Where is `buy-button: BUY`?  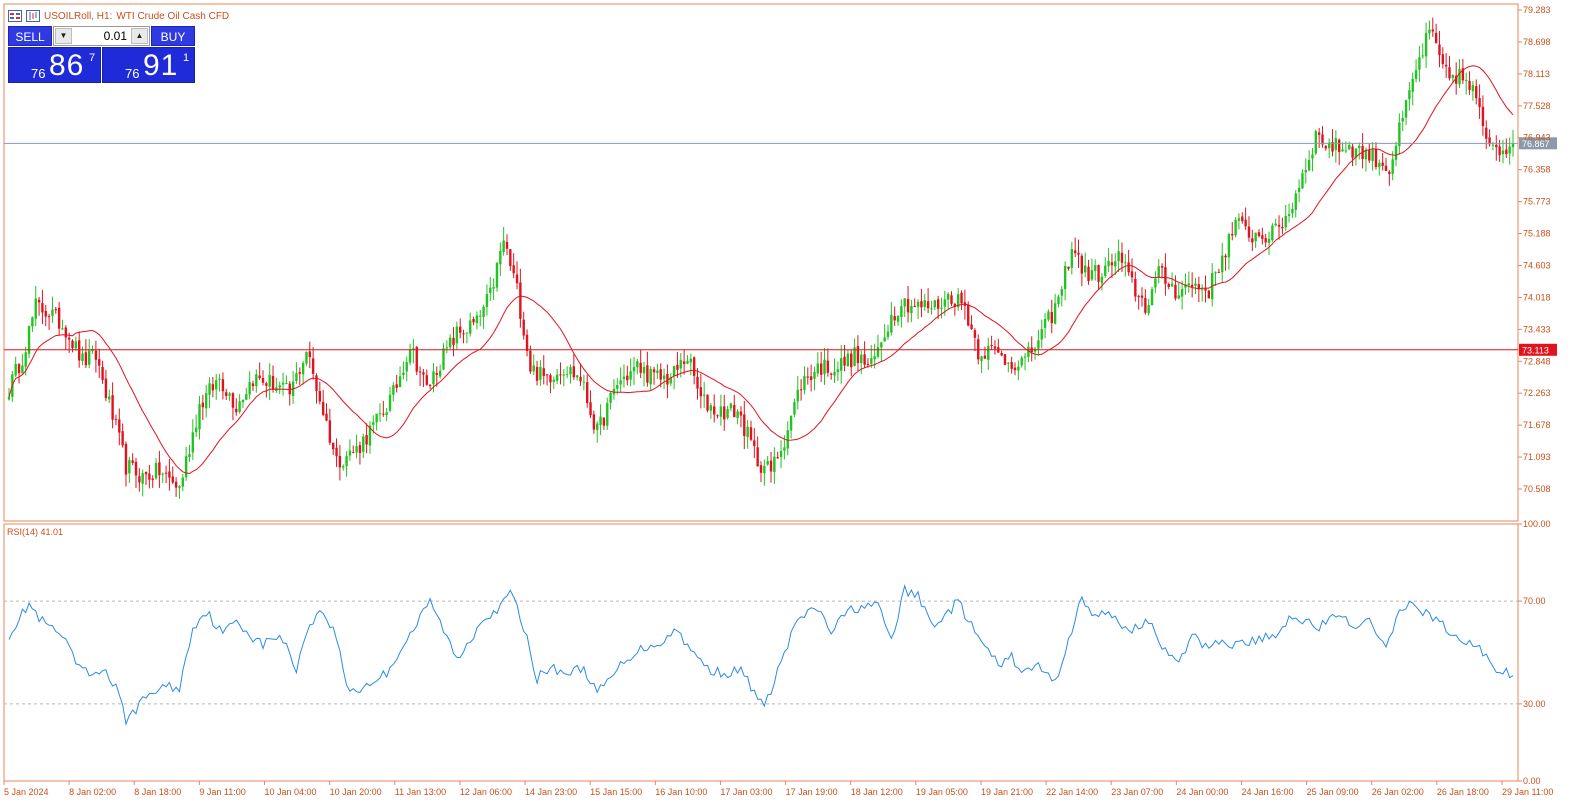 buy-button: BUY is located at coordinates (173, 36).